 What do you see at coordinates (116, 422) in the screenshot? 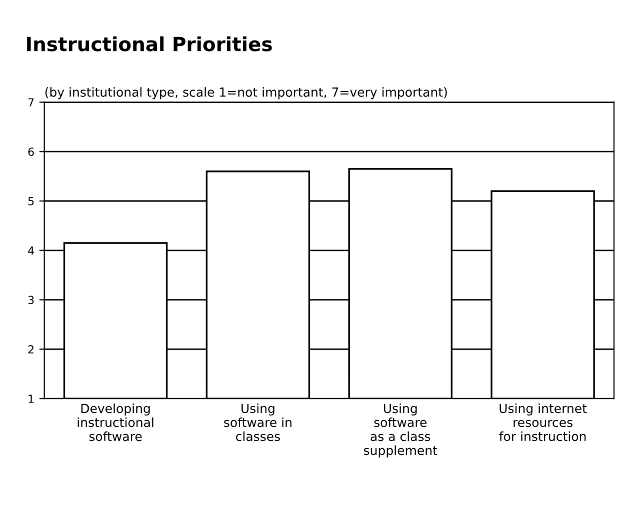
I see `x-tick-label: Developing instructional software` at bounding box center [116, 422].